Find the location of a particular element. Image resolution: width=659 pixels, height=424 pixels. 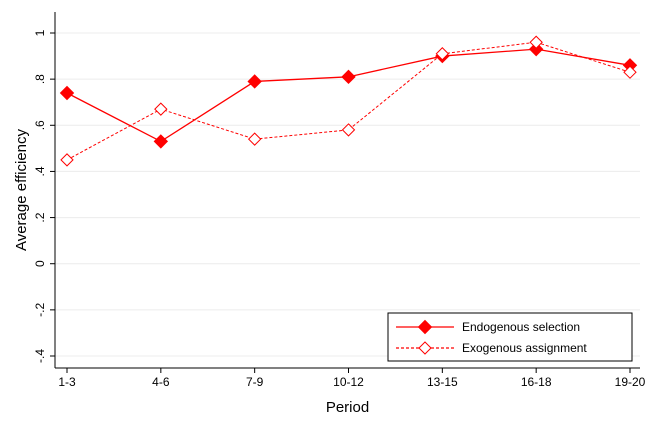

x-tick-label: 19-20 is located at coordinates (630, 382).